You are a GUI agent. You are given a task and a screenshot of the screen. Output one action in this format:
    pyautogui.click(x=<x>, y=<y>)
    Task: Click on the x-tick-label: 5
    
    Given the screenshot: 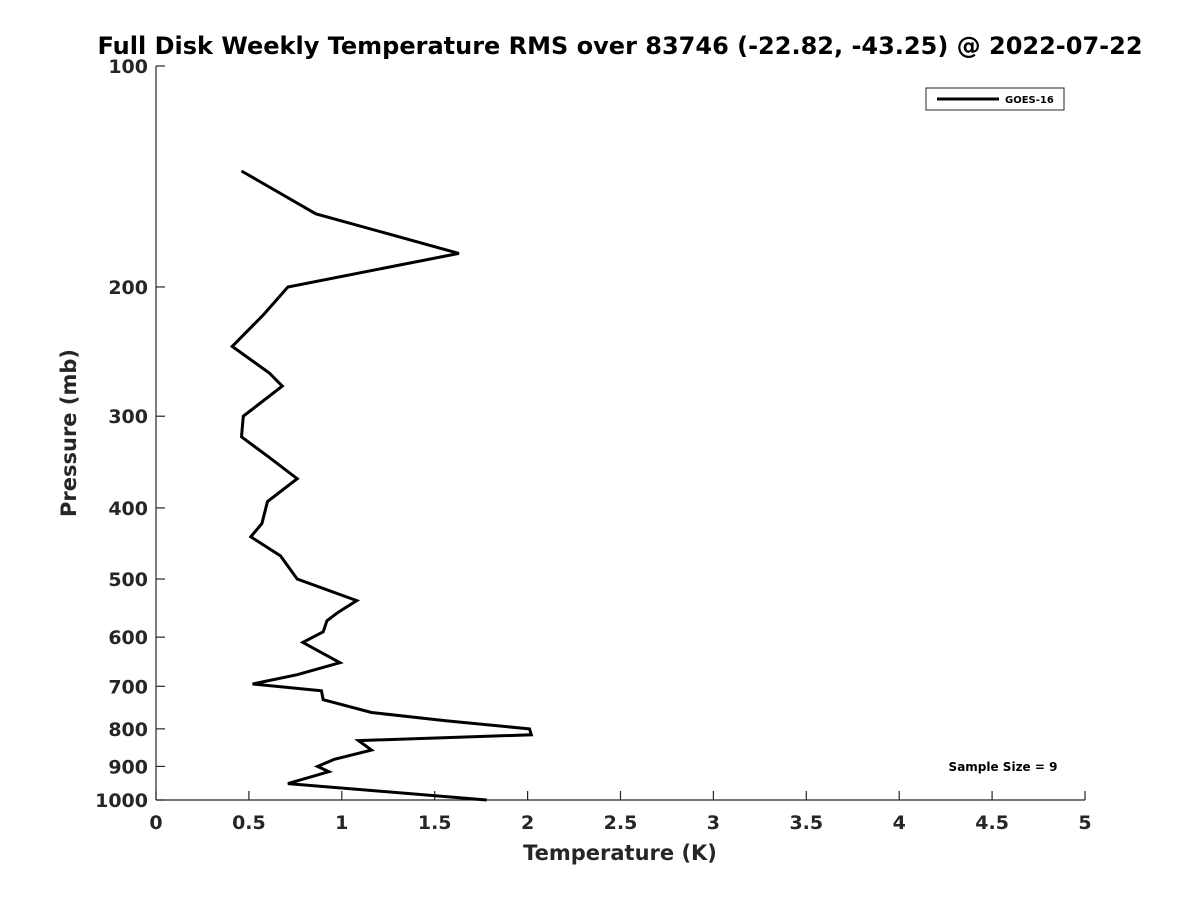 What is the action you would take?
    pyautogui.click(x=1084, y=823)
    